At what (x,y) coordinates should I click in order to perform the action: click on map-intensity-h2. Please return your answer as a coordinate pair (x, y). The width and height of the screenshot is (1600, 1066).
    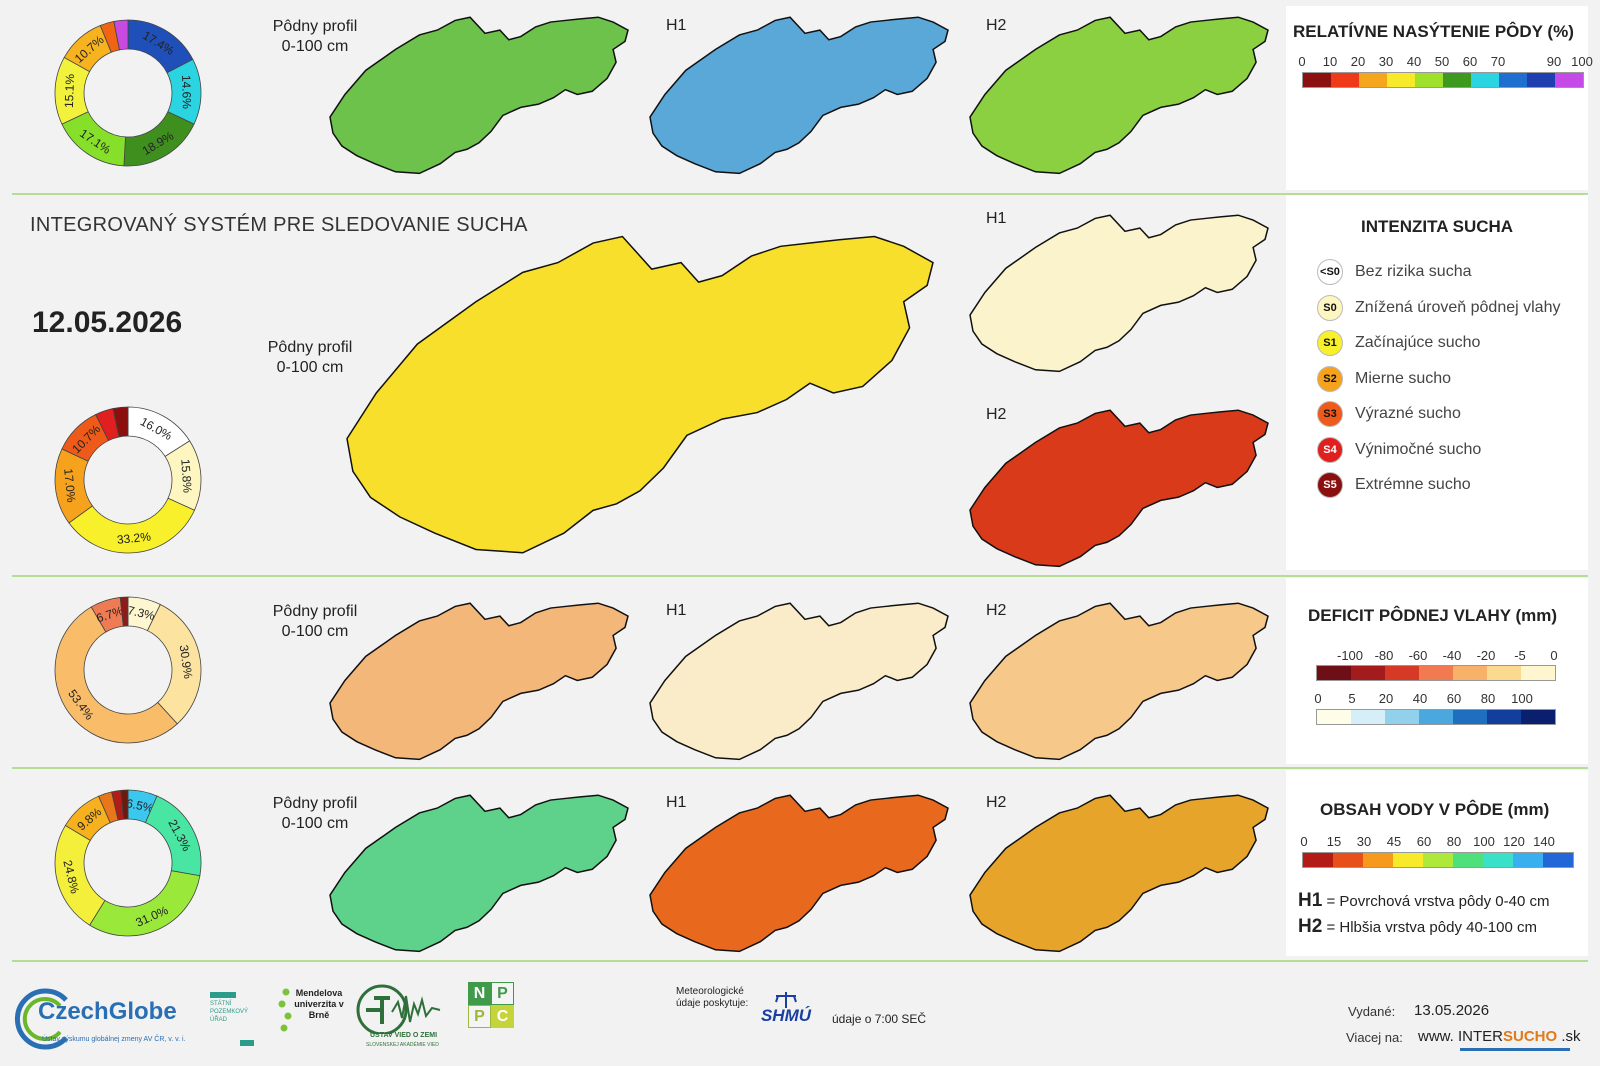
    Looking at the image, I should click on (1119, 488).